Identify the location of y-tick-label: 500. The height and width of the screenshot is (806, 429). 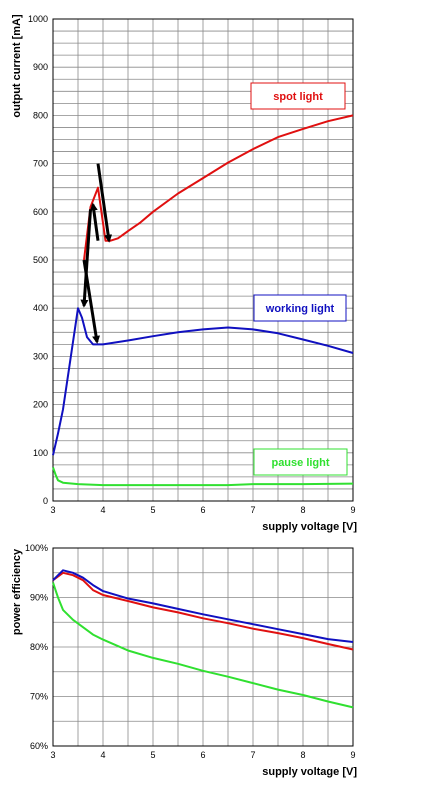
(40, 260).